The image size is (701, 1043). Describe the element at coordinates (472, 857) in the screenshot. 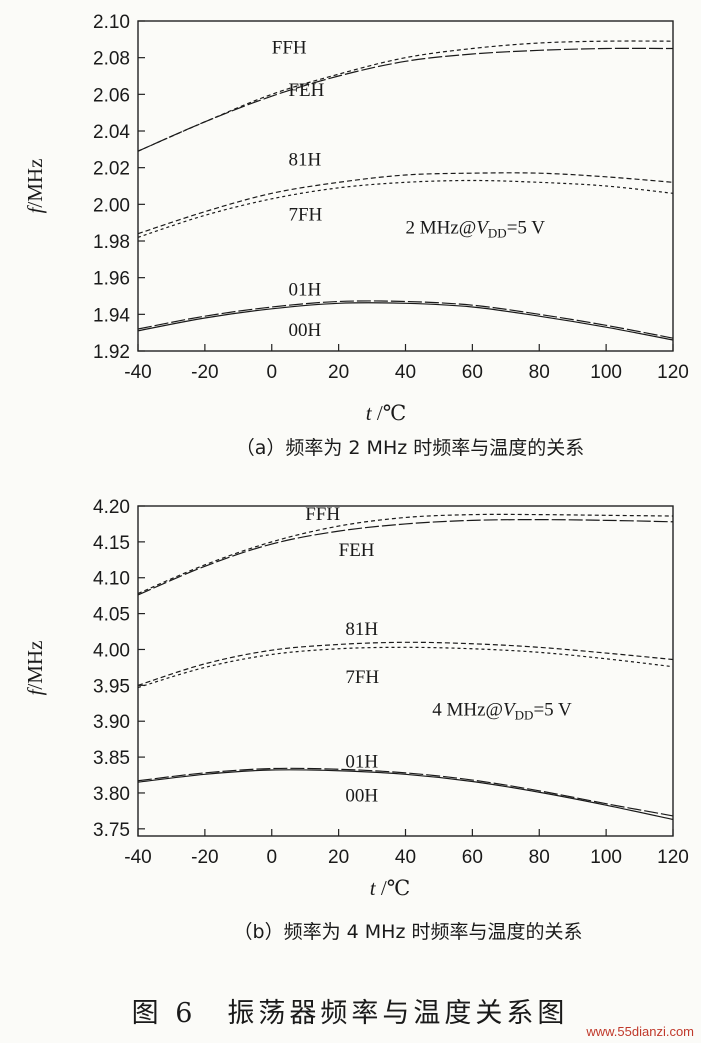

I see `chart-b-x-tick-label: 60` at that location.